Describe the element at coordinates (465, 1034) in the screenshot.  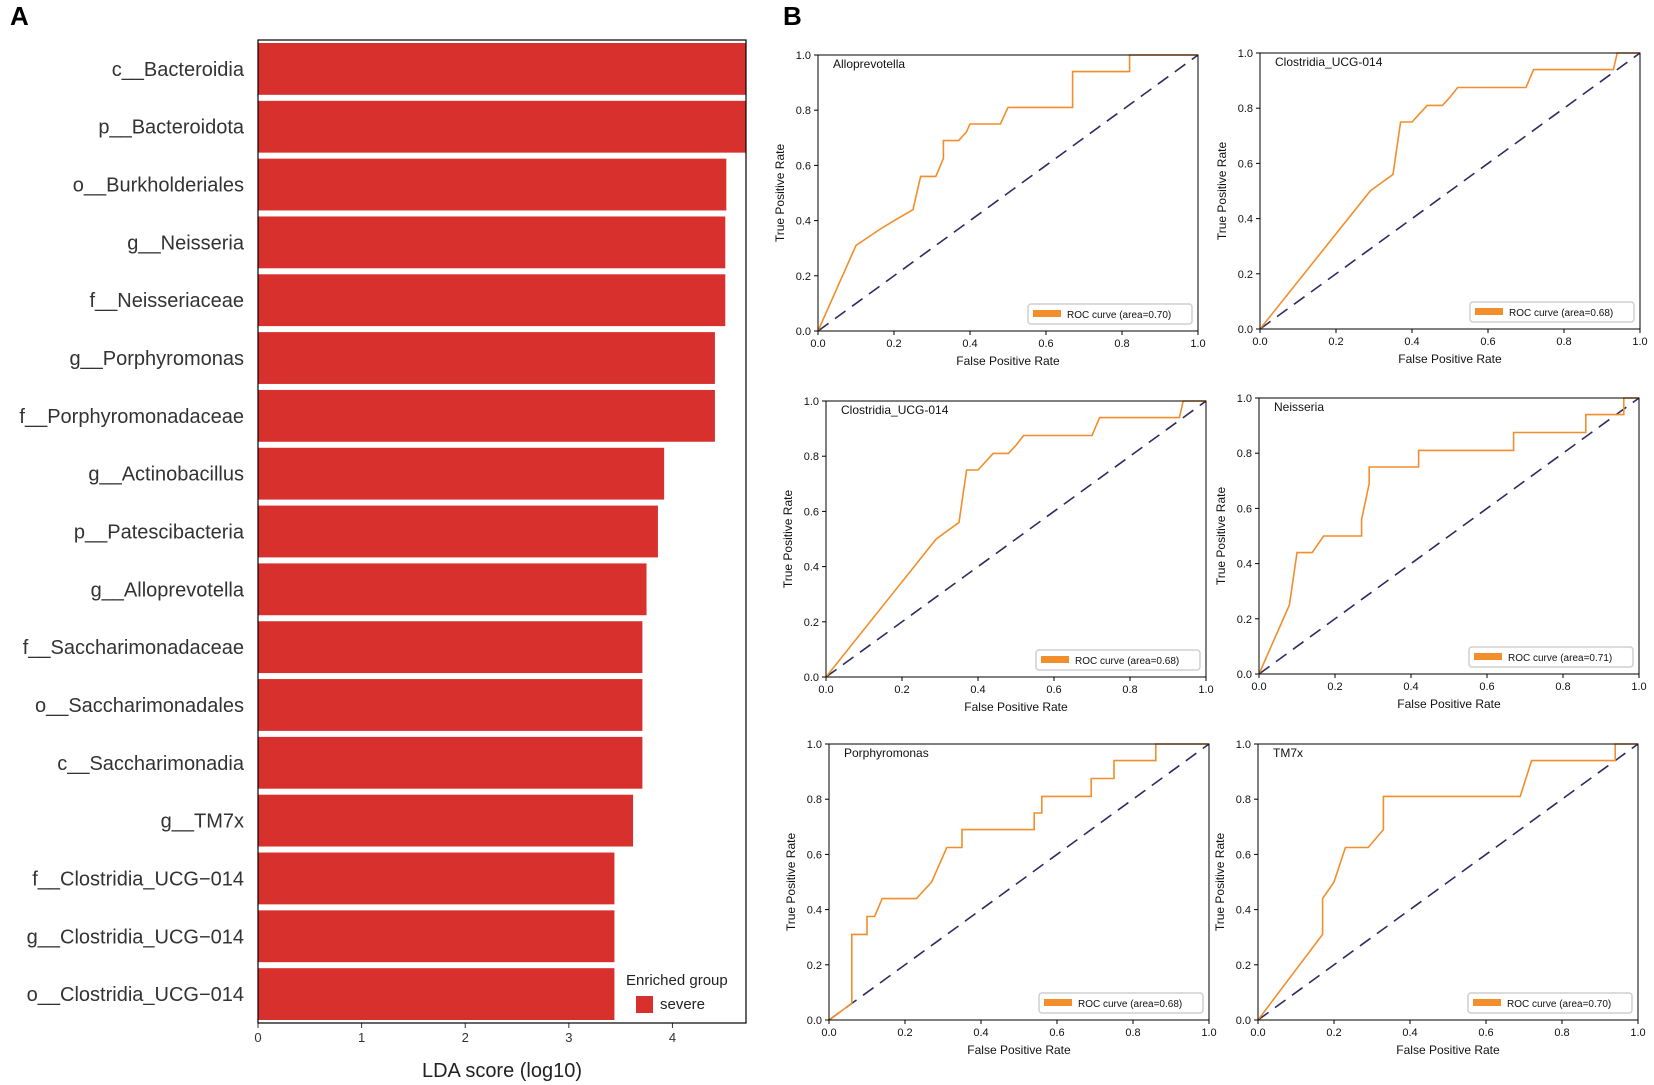
I see `lda-x-axis-ticks: 0 1 2 3 4` at that location.